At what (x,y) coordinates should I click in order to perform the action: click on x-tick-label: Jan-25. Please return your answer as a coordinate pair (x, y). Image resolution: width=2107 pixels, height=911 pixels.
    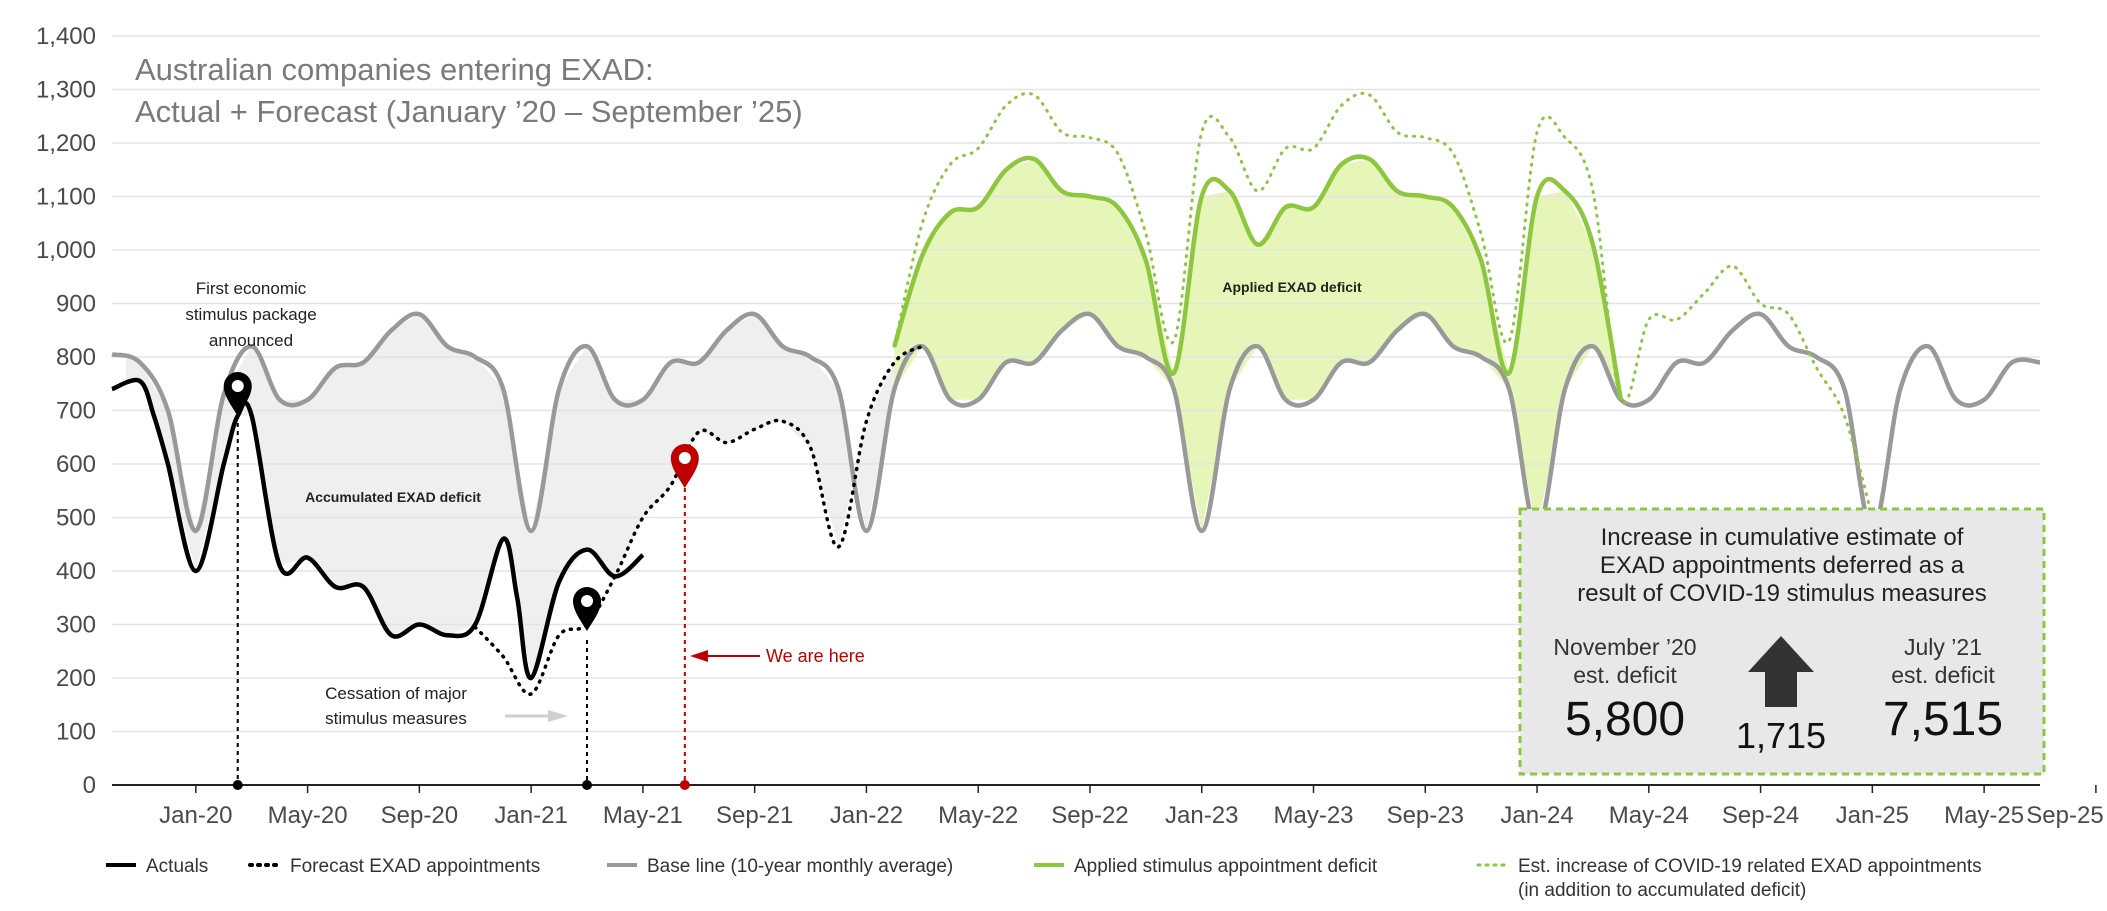
    Looking at the image, I should click on (1872, 815).